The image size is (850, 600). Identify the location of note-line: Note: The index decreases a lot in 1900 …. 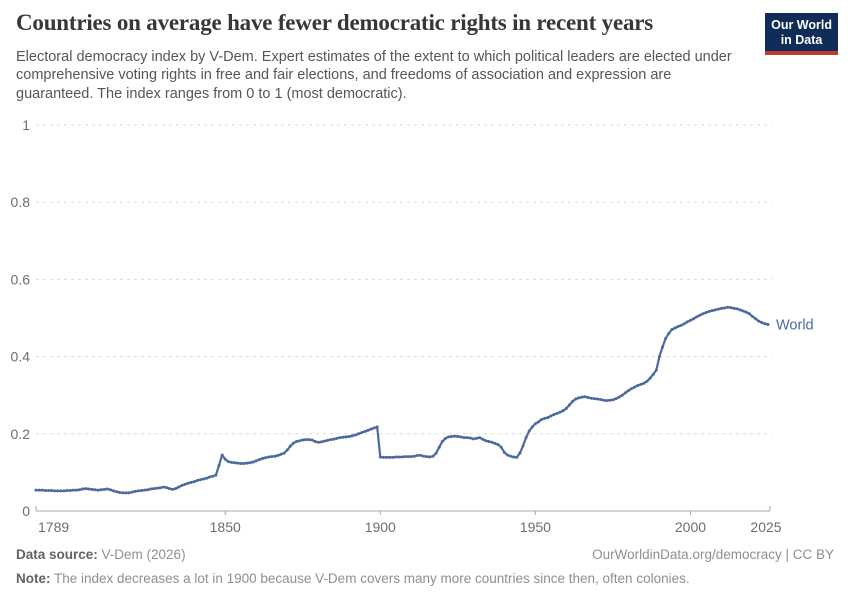
(425, 579).